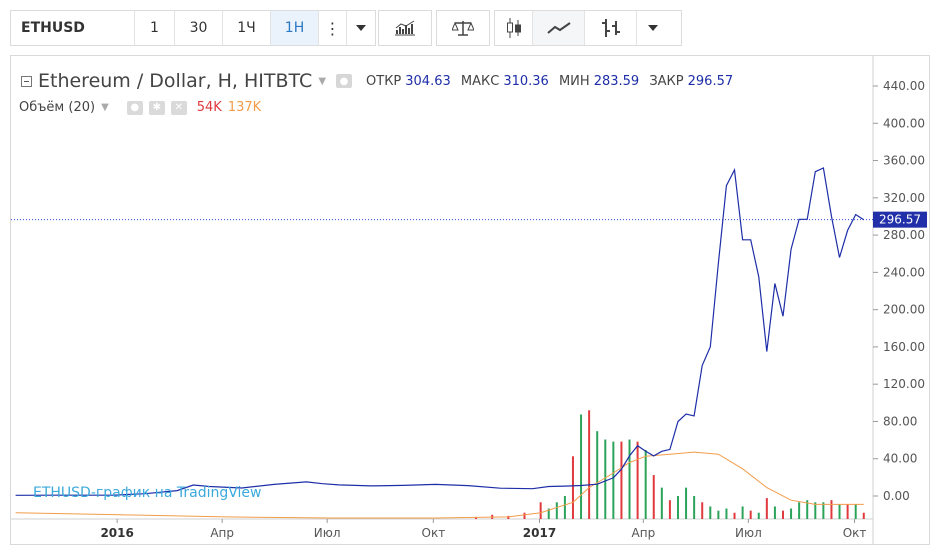 This screenshot has height=554, width=944. I want to click on toolbar: ETHUSD 1 30 1Ч 1Н ⋮, so click(470, 29).